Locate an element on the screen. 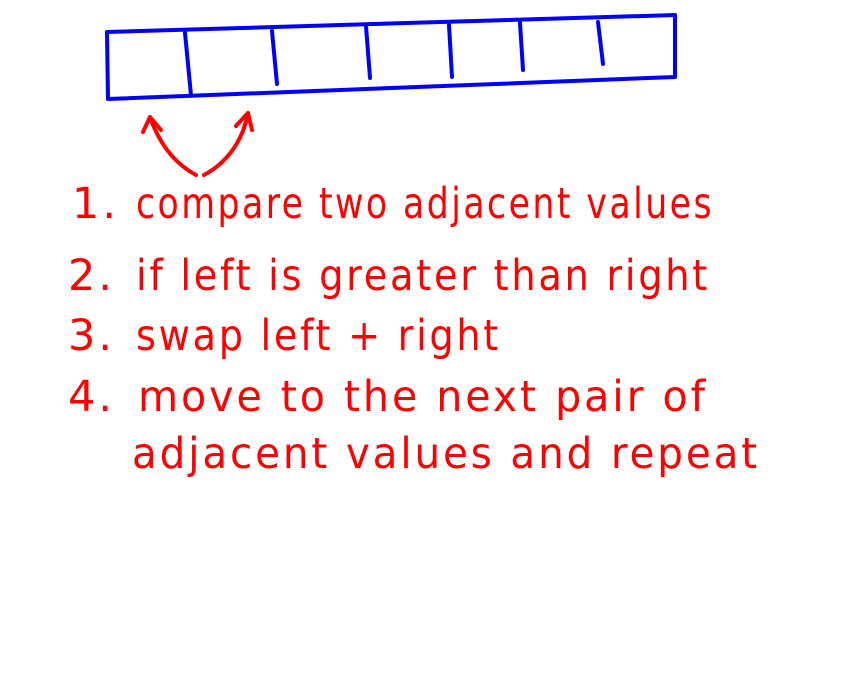 This screenshot has width=860, height=675. step-3-number: 3. is located at coordinates (91, 336).